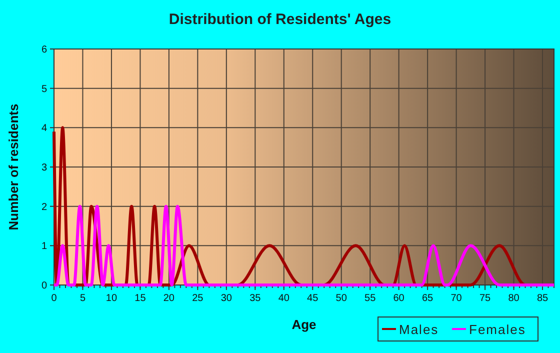 This screenshot has height=353, width=560. I want to click on x-tick-label: 60, so click(399, 298).